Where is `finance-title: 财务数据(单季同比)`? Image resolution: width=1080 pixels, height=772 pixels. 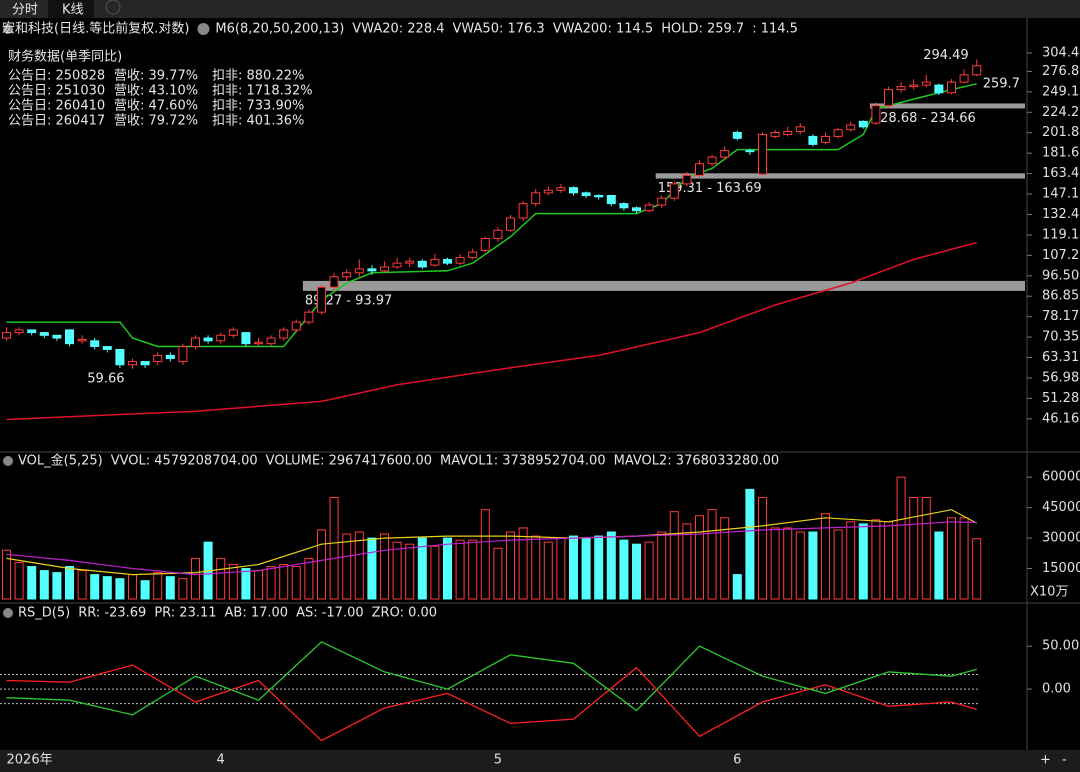 finance-title: 财务数据(单季同比) is located at coordinates (65, 57).